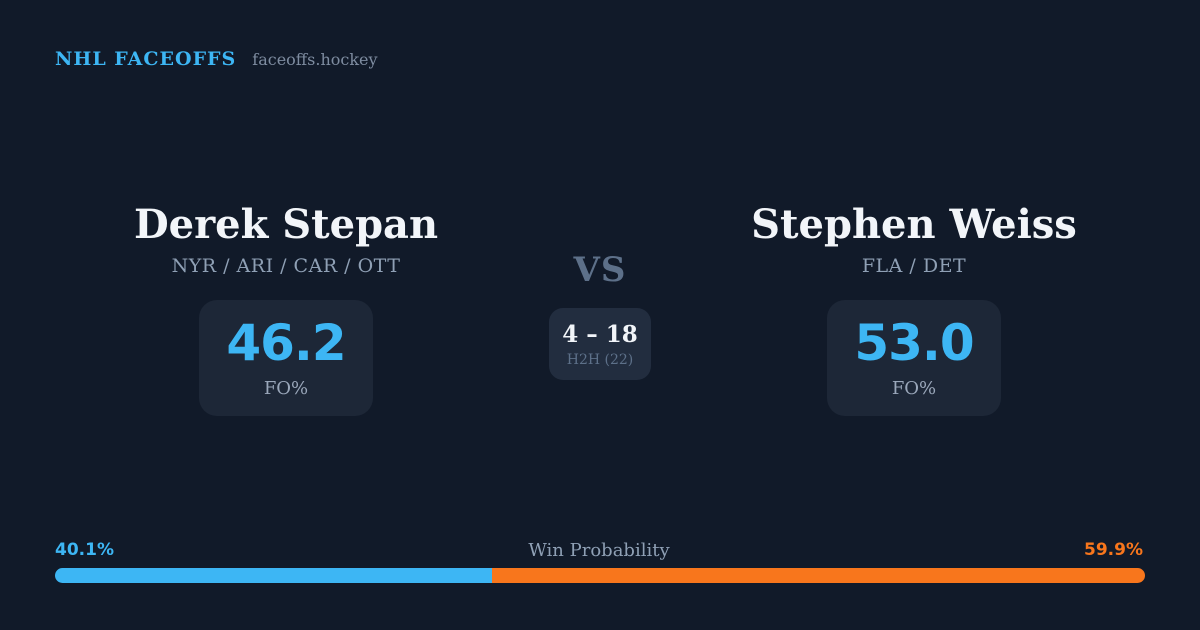 Image resolution: width=1200 pixels, height=630 pixels. I want to click on win-probability-bar-right-segment, so click(818, 575).